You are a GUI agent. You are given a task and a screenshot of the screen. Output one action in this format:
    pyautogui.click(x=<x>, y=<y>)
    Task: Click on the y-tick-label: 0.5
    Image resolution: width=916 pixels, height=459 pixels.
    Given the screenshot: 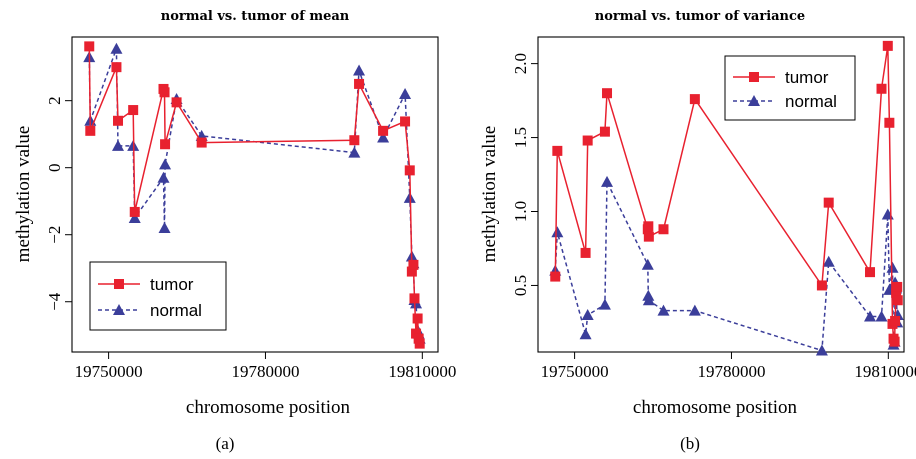 What is the action you would take?
    pyautogui.click(x=520, y=285)
    